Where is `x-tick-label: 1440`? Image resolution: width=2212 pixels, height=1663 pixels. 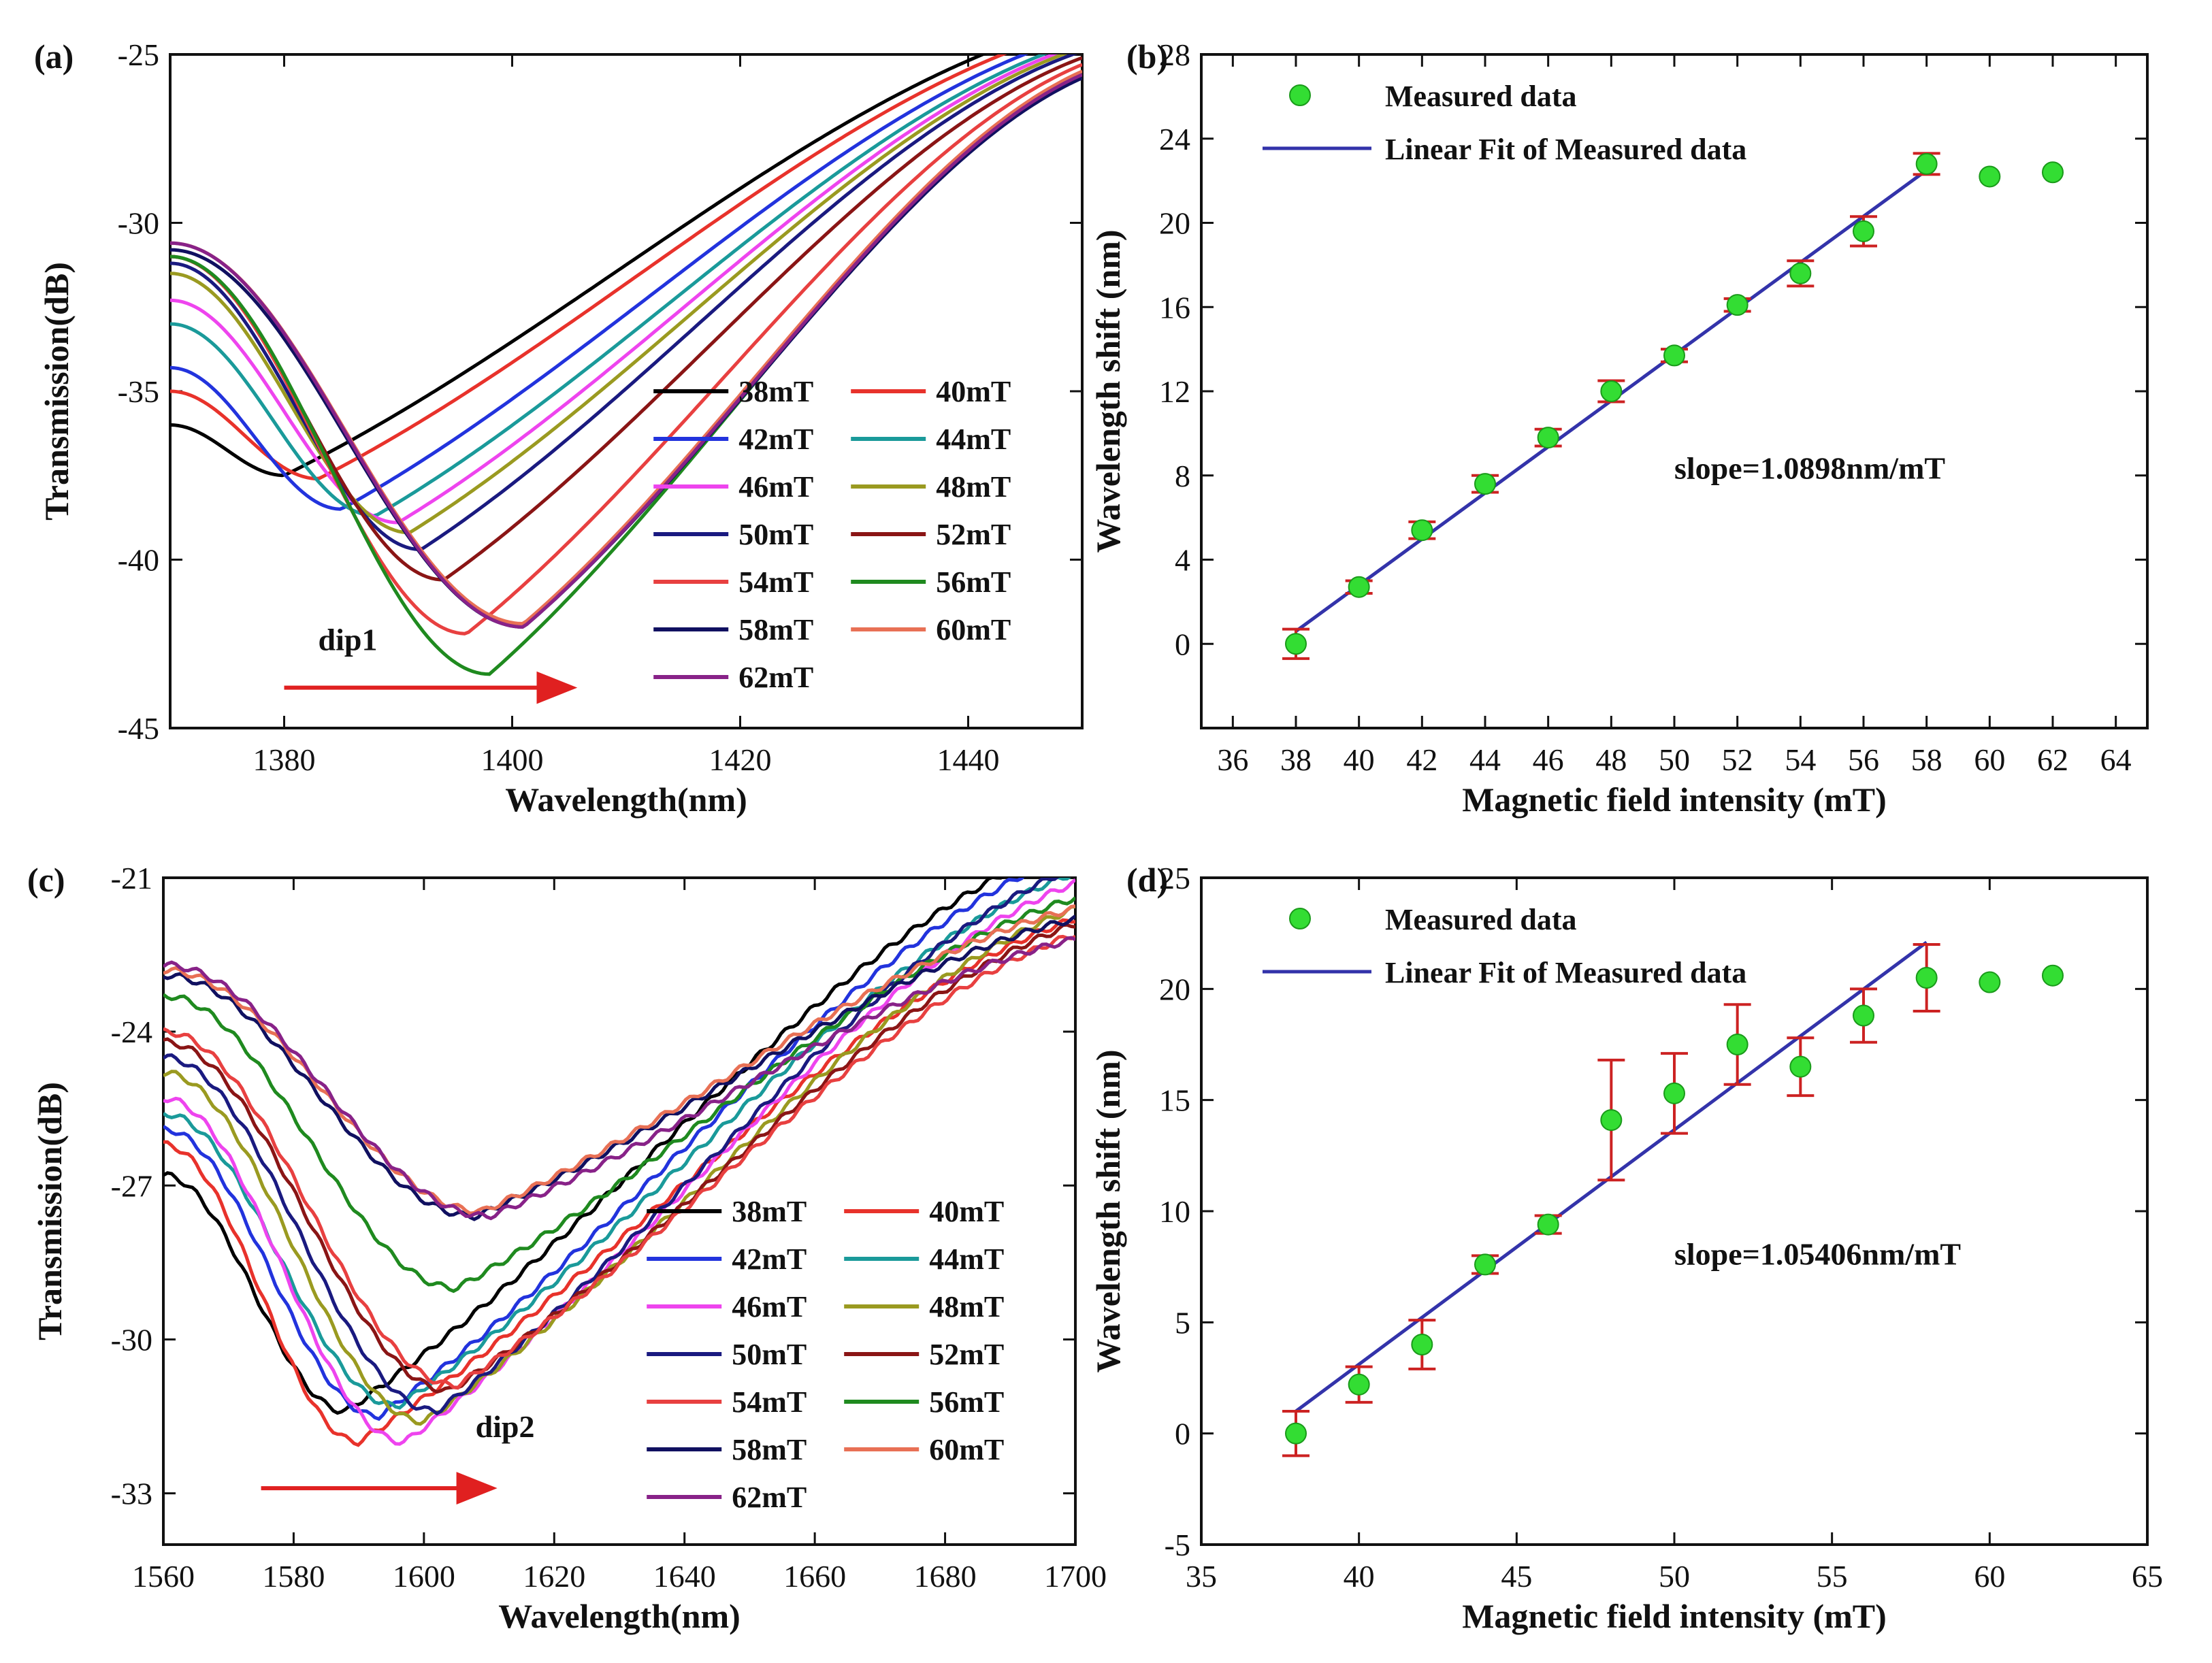
x-tick-label: 1440 is located at coordinates (968, 759).